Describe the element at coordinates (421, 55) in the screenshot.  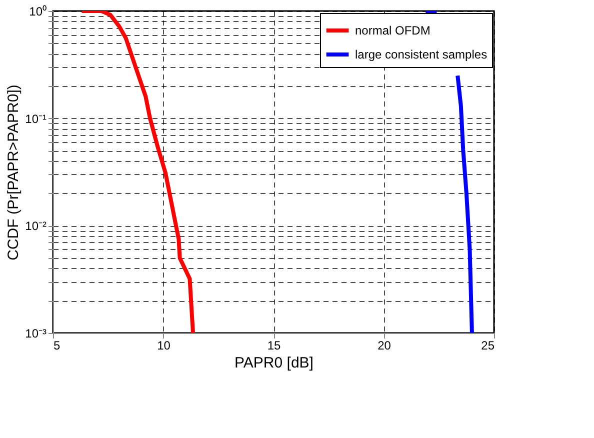
I see `legend-label: large consistent samples` at that location.